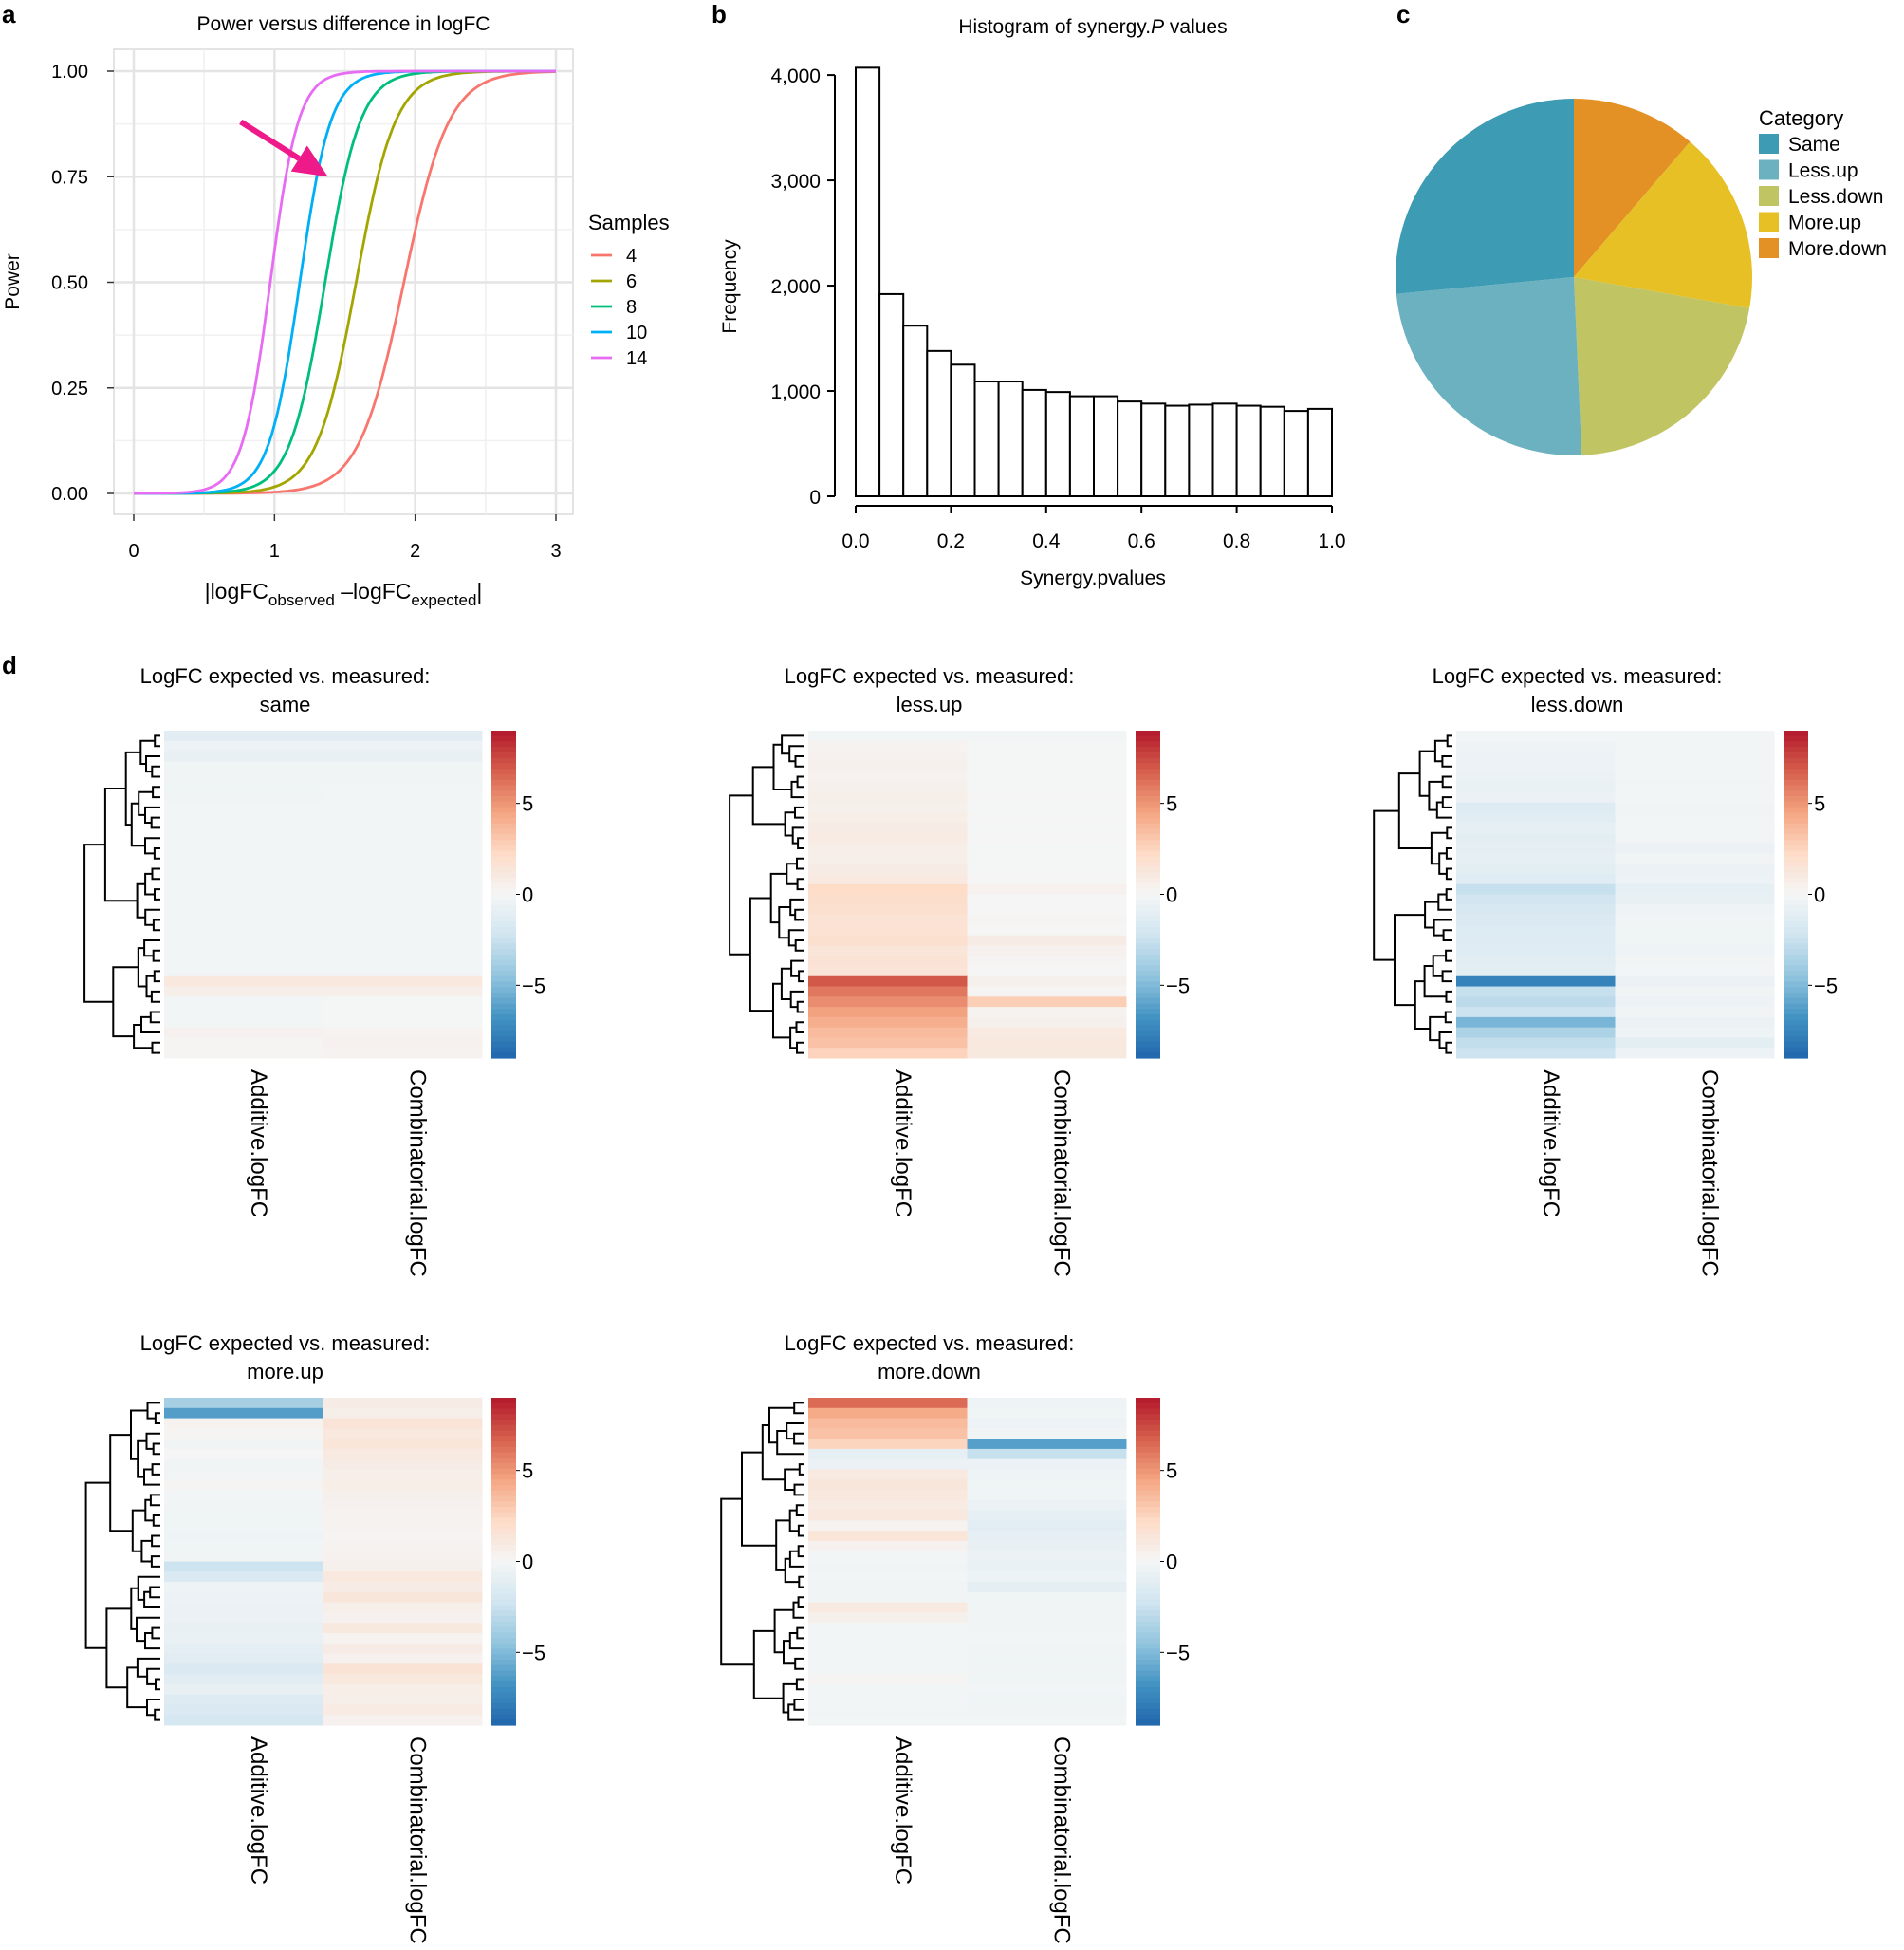 This screenshot has width=1904, height=1950. I want to click on x-label-part: |logFC, so click(236, 591).